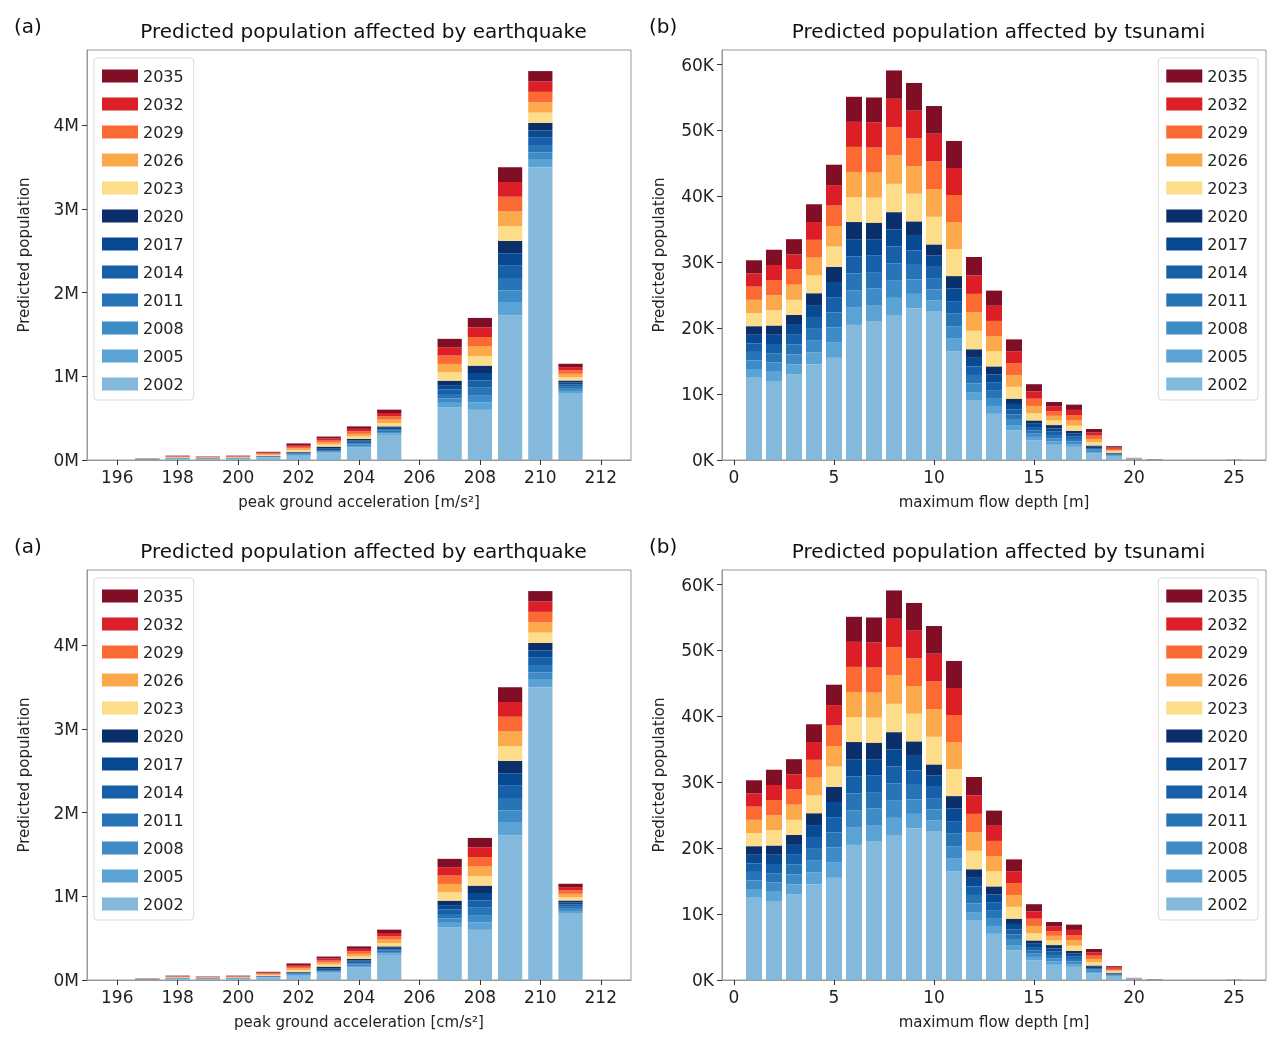  Describe the element at coordinates (359, 476) in the screenshot. I see `x-tick-label: 204` at that location.